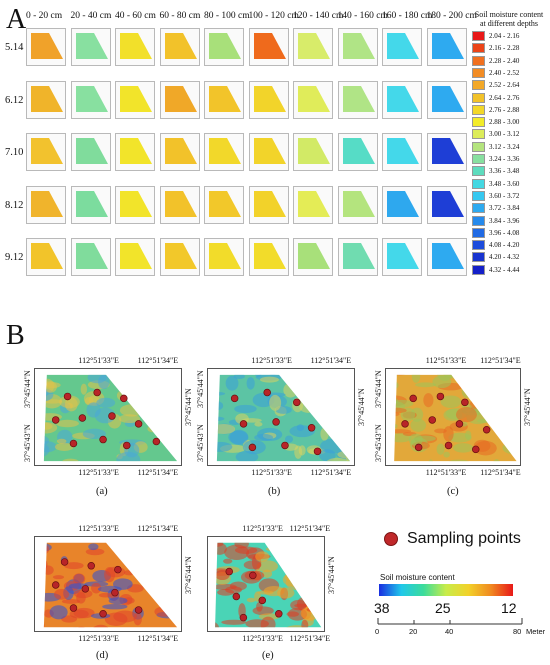 Image resolution: width=550 pixels, height=665 pixels. I want to click on legend-item: 2.52 - 2.64, so click(511, 85).